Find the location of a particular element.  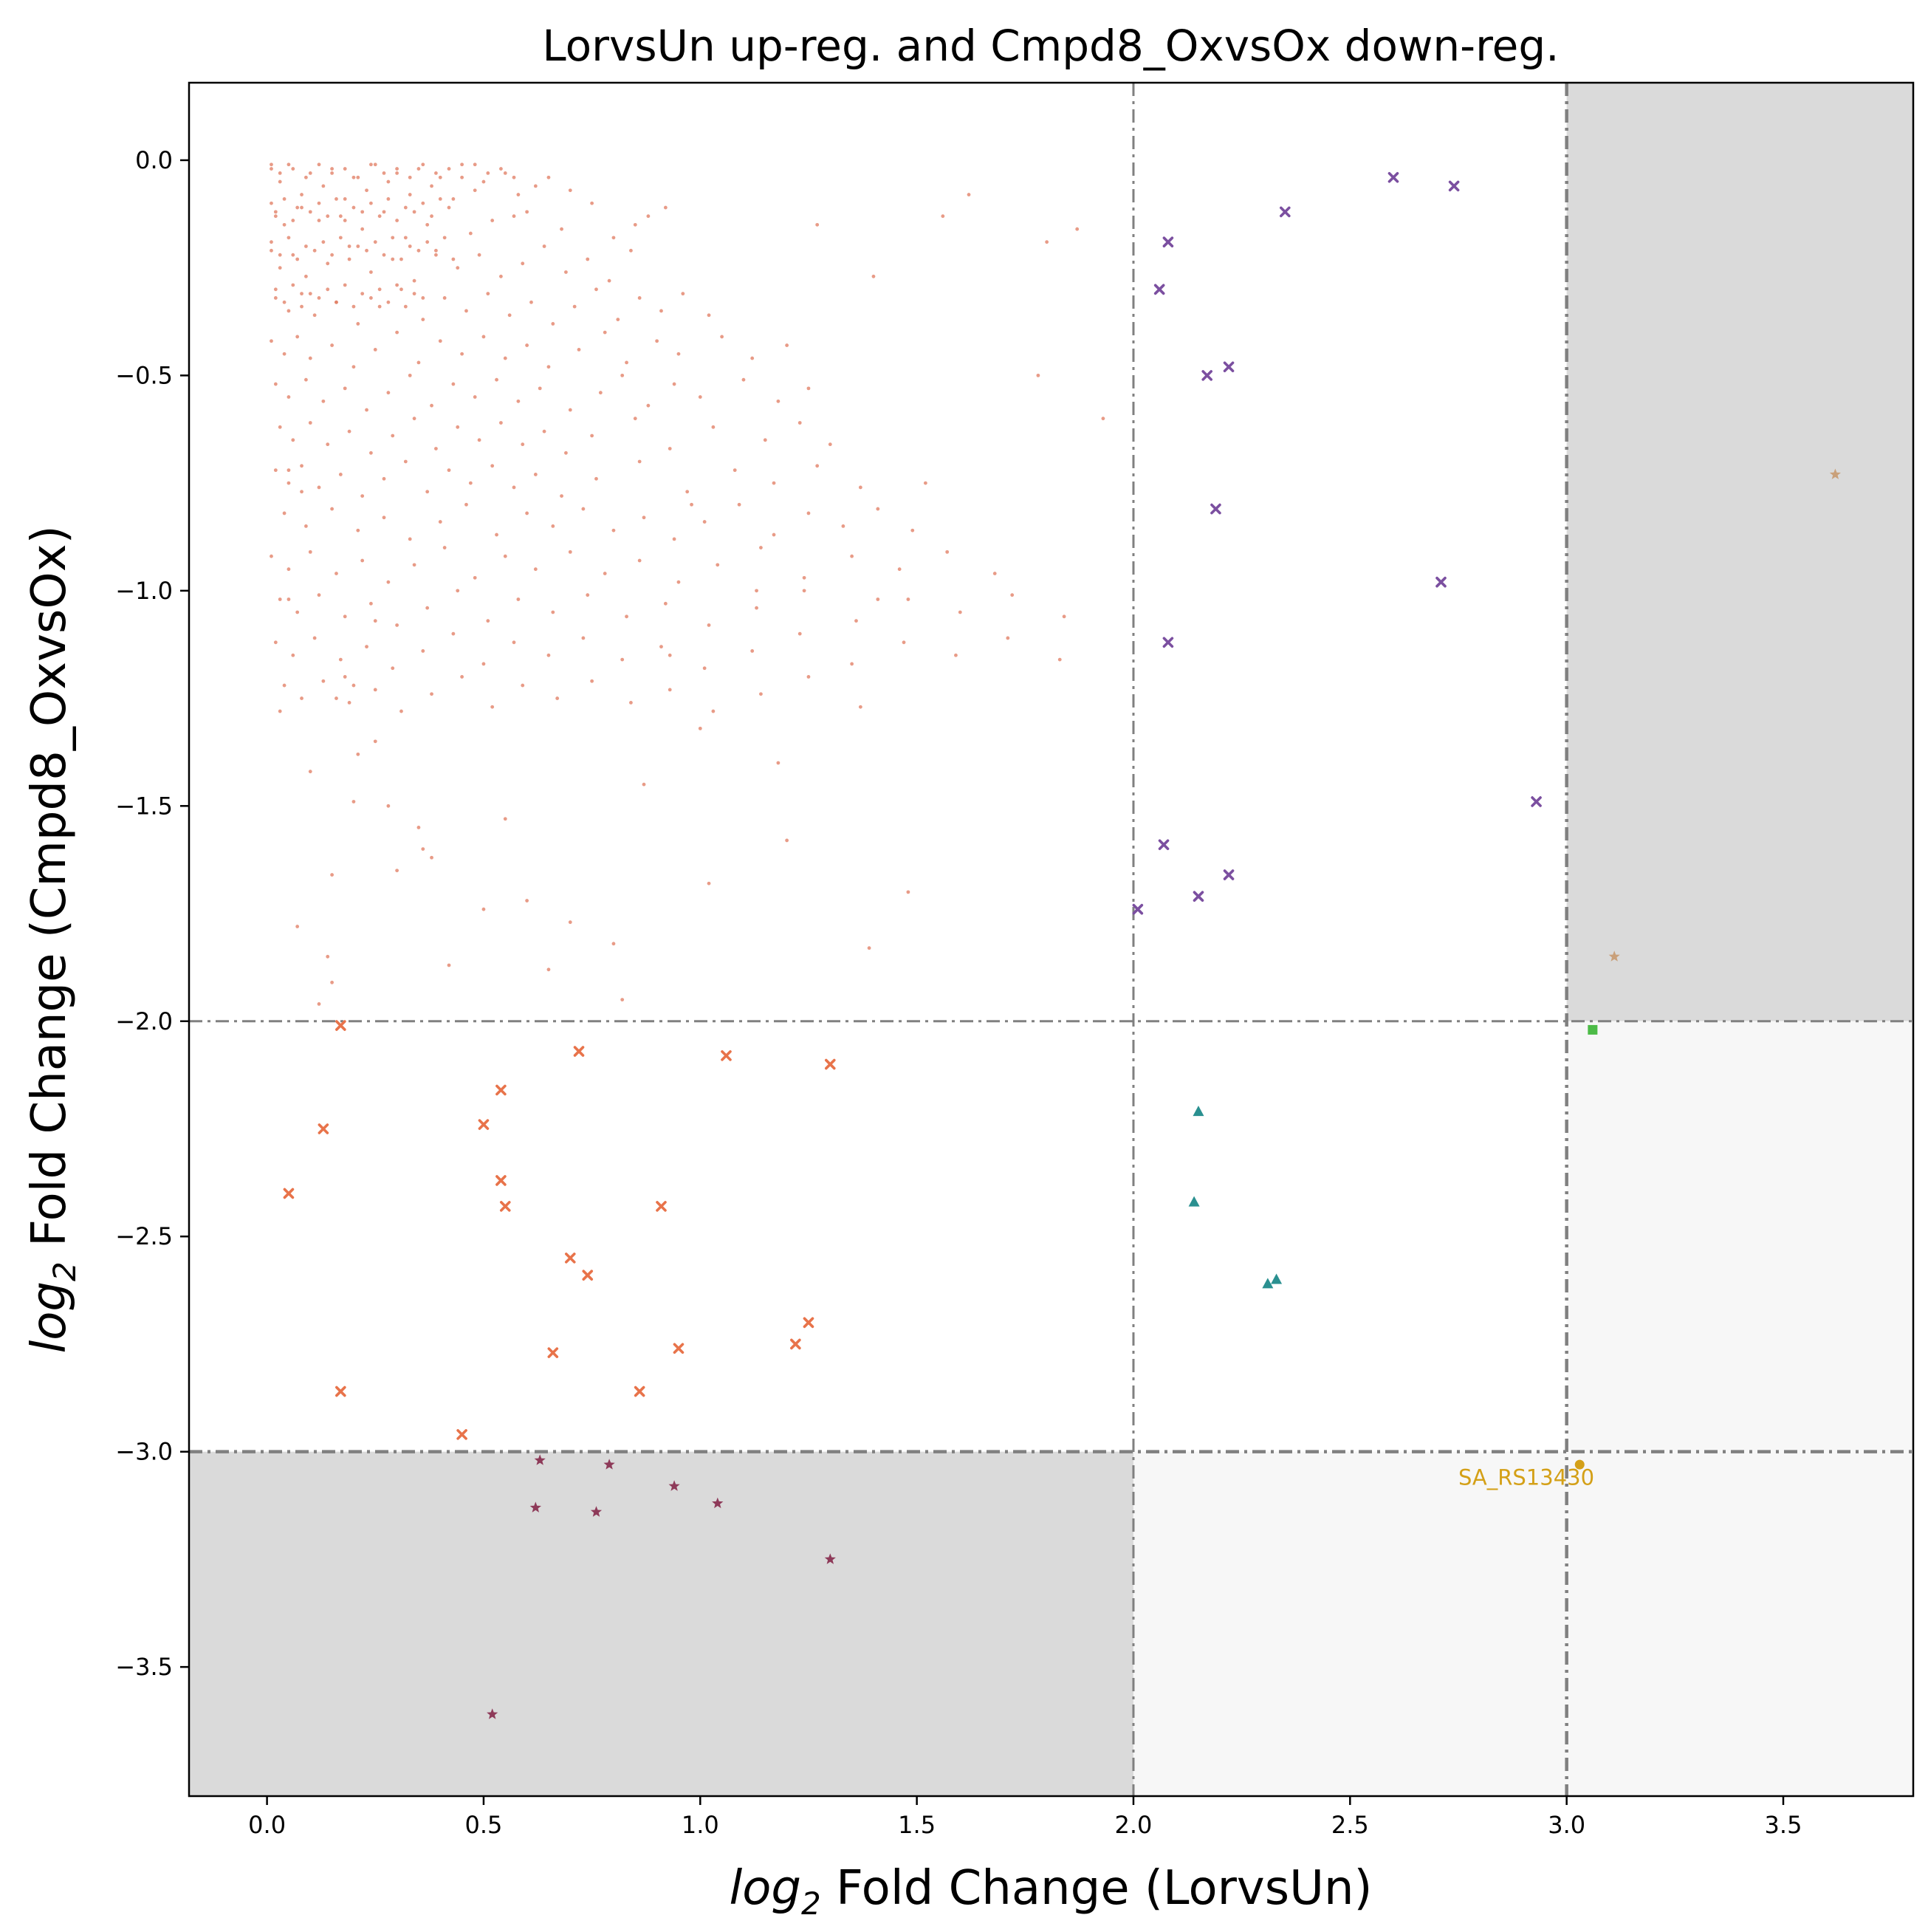

x-tick-label: 3.0 is located at coordinates (1566, 1825).